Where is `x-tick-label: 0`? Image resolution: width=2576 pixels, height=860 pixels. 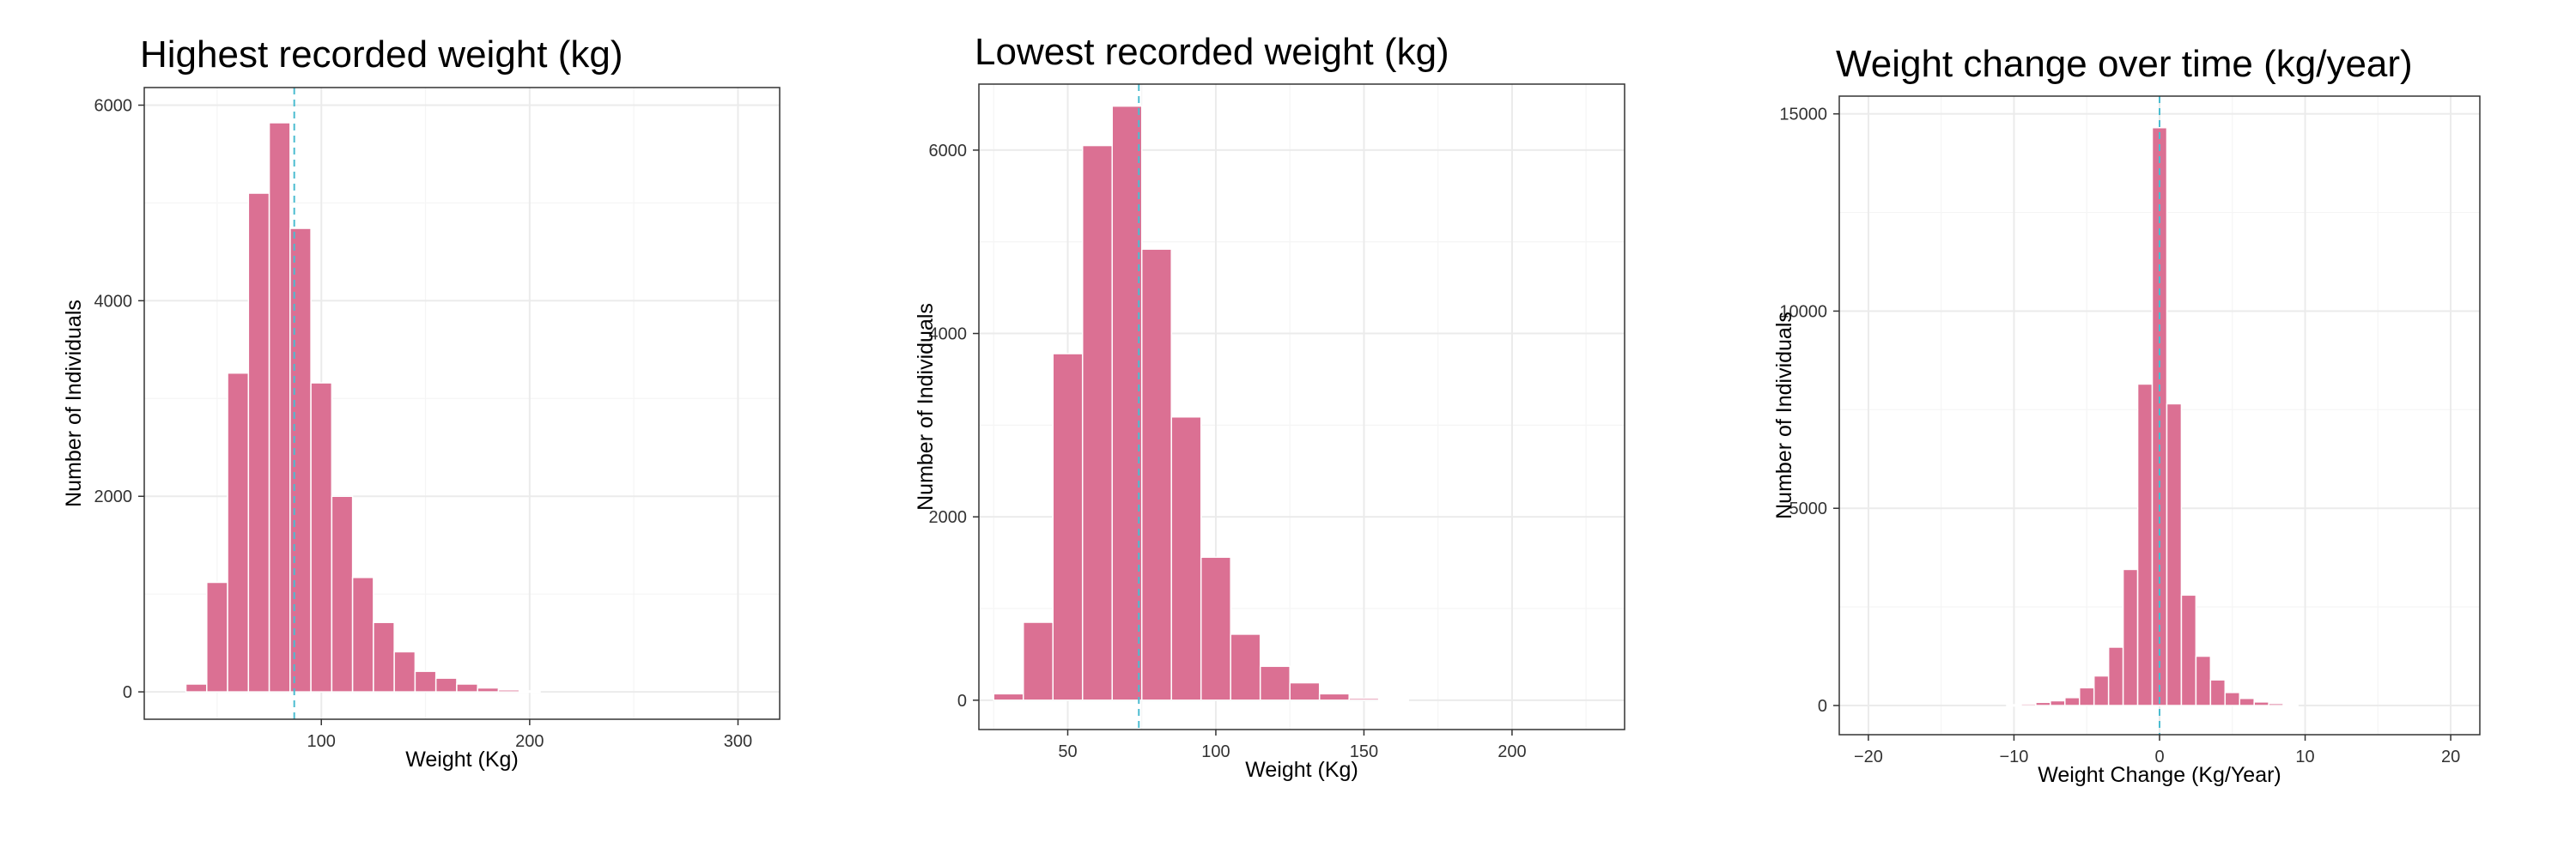
x-tick-label: 0 is located at coordinates (2159, 757).